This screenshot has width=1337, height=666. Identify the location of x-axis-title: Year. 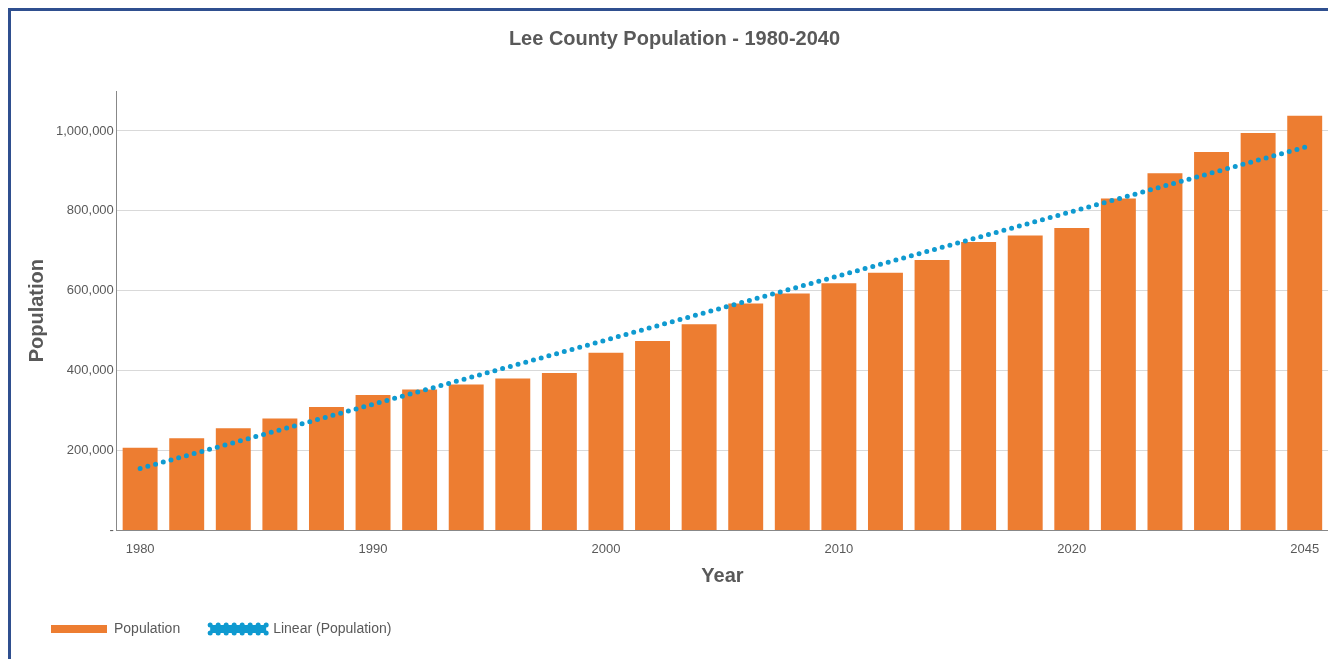
(722, 574).